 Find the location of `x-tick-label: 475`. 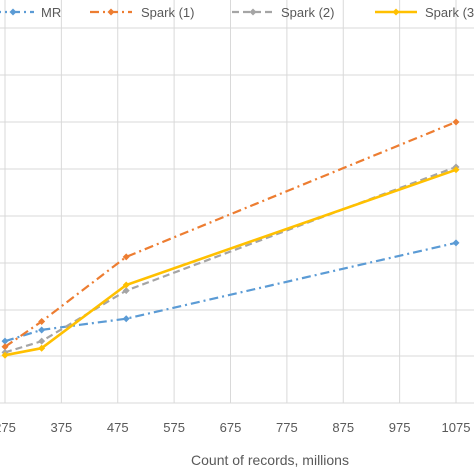

x-tick-label: 475 is located at coordinates (118, 427).